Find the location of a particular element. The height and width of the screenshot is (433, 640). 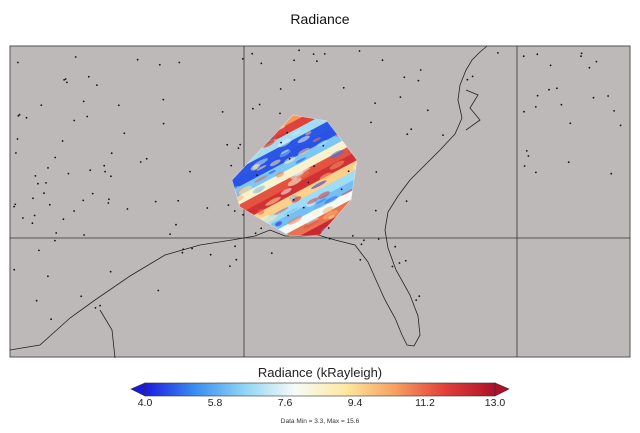

colorbar-tick-label: 13.0 is located at coordinates (495, 403).